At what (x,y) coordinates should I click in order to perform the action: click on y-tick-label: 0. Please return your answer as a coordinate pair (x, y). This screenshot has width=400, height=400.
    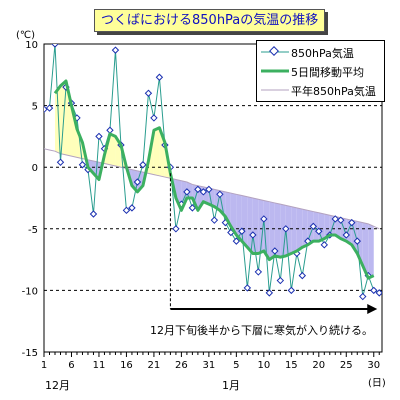
    Looking at the image, I should click on (35, 168).